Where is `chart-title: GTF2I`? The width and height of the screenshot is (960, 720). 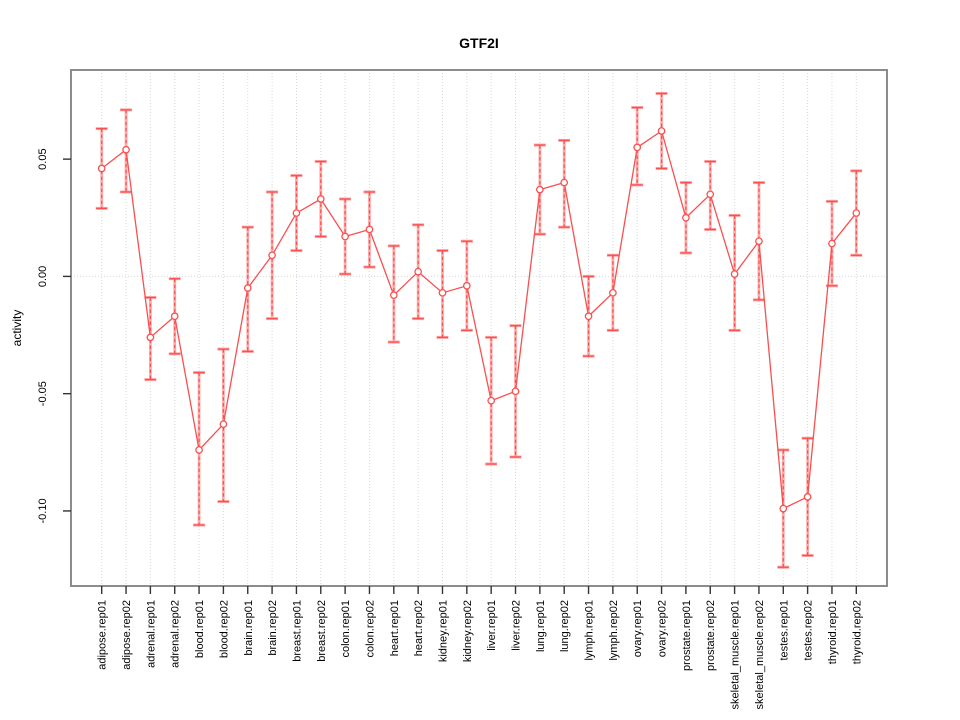
chart-title: GTF2I is located at coordinates (479, 43).